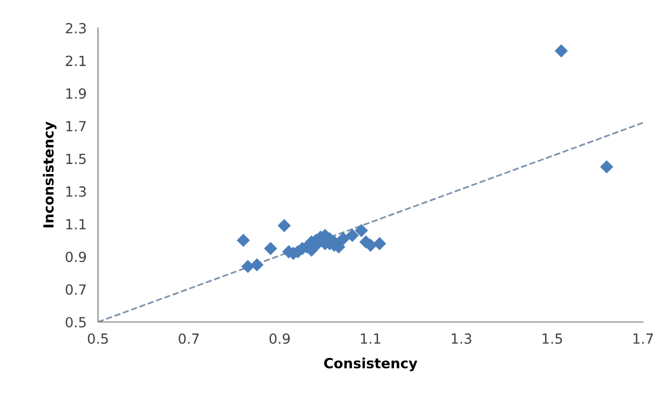 The width and height of the screenshot is (670, 409). Describe the element at coordinates (76, 61) in the screenshot. I see `y-tick-label: 2.1` at that location.